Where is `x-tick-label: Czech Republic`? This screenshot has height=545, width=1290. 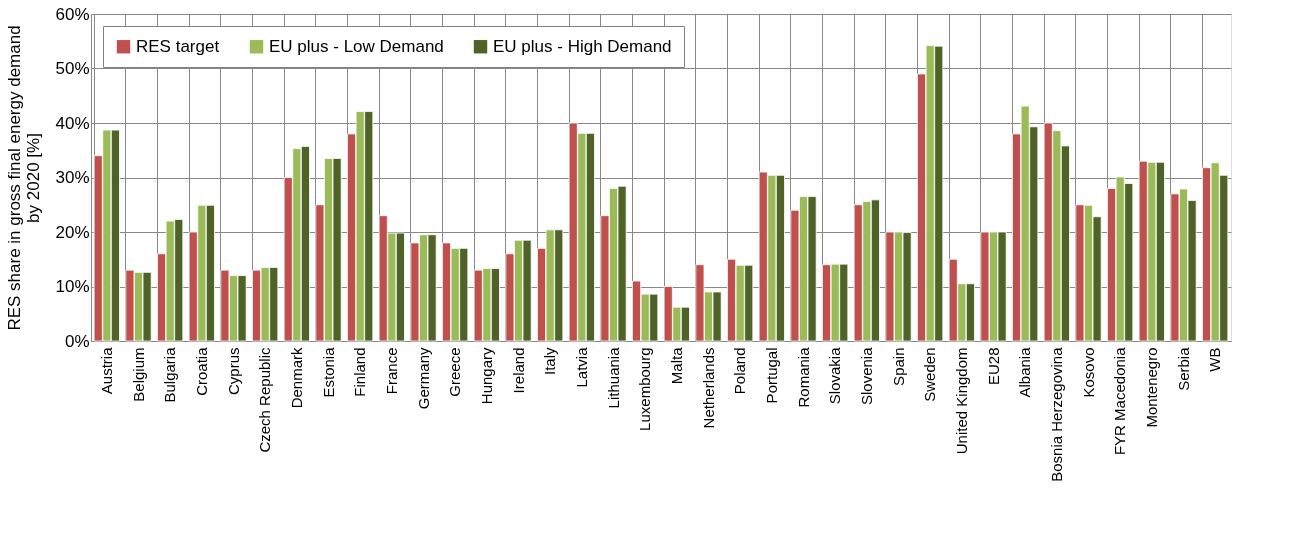 x-tick-label: Czech Republic is located at coordinates (265, 400).